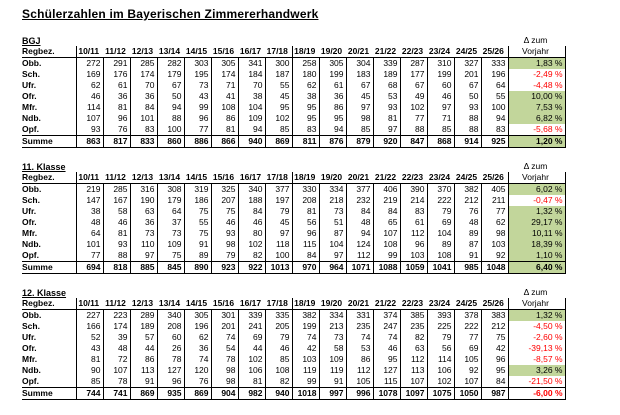 This screenshot has height=415, width=620. Describe the element at coordinates (414, 337) in the screenshot. I see `value-cell: 82` at that location.